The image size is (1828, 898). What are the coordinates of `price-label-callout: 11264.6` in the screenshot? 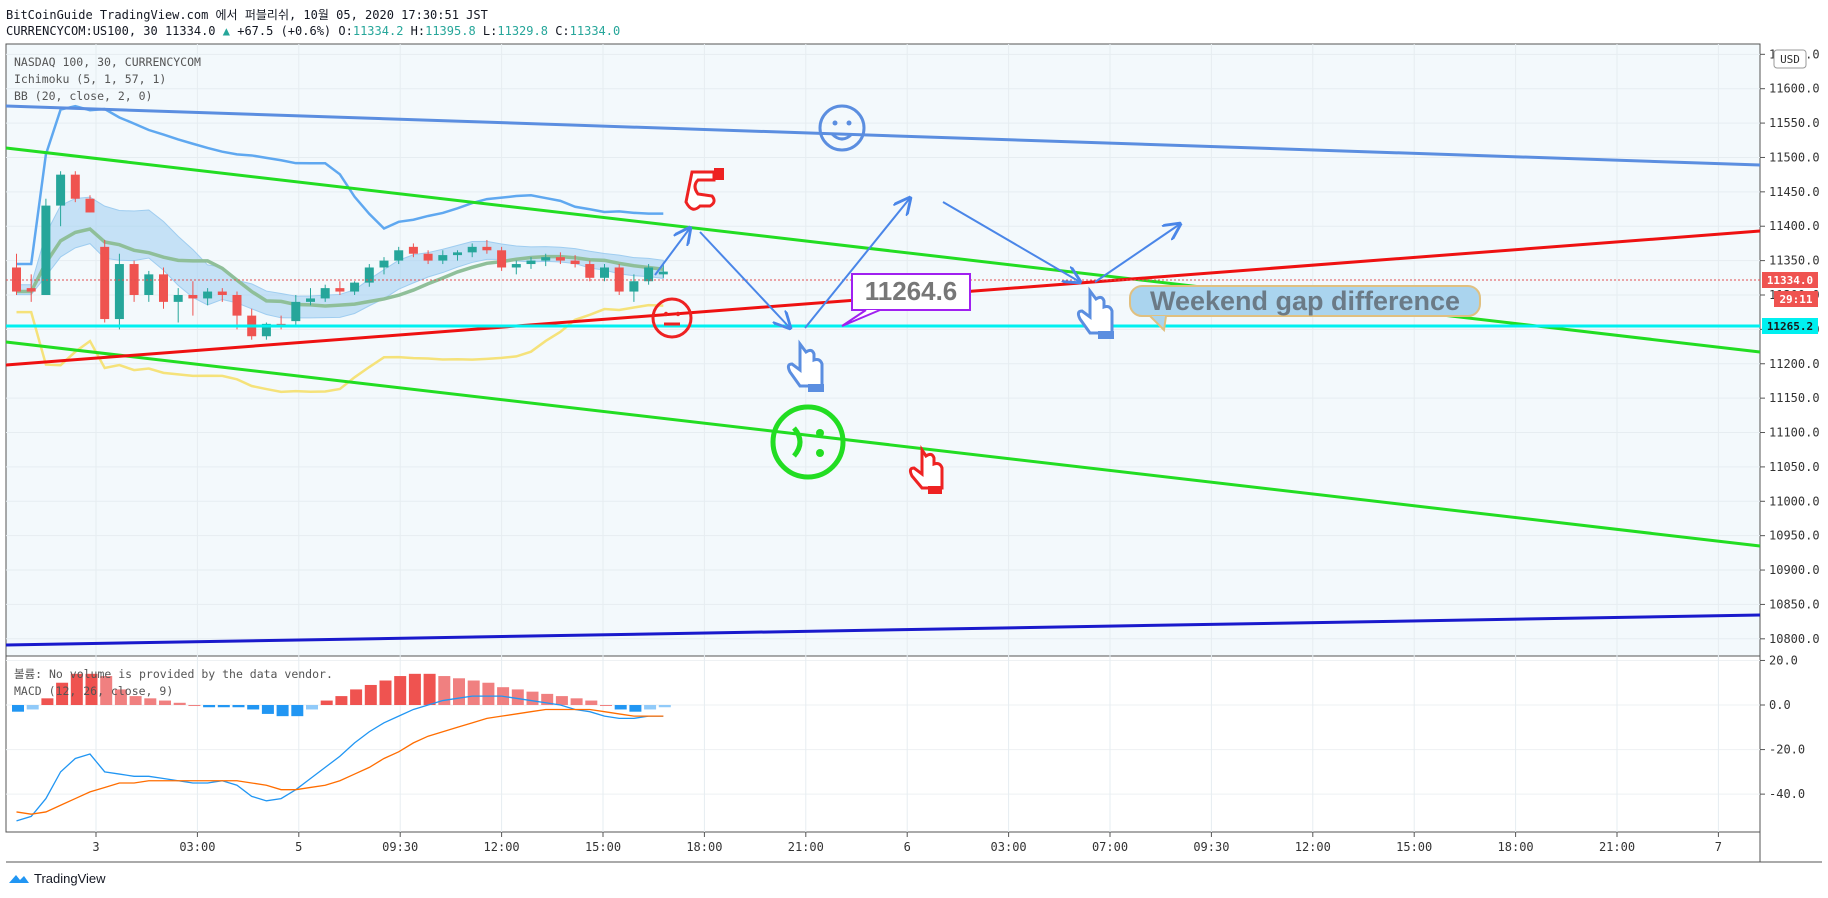 It's located at (906, 300).